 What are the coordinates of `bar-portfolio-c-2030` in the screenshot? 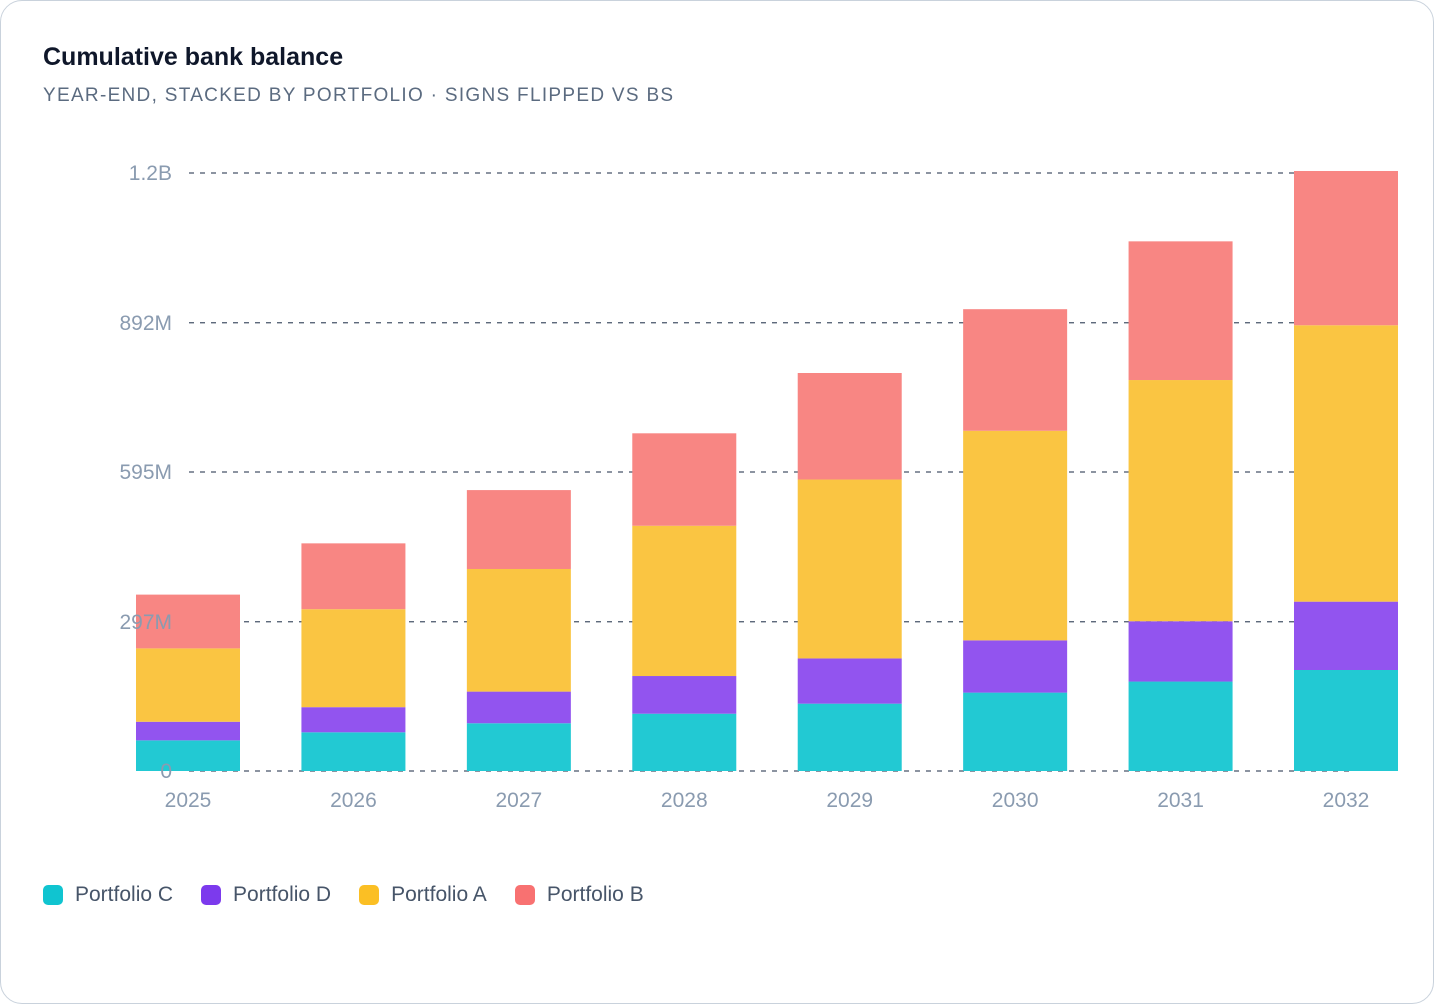 It's located at (1015, 731).